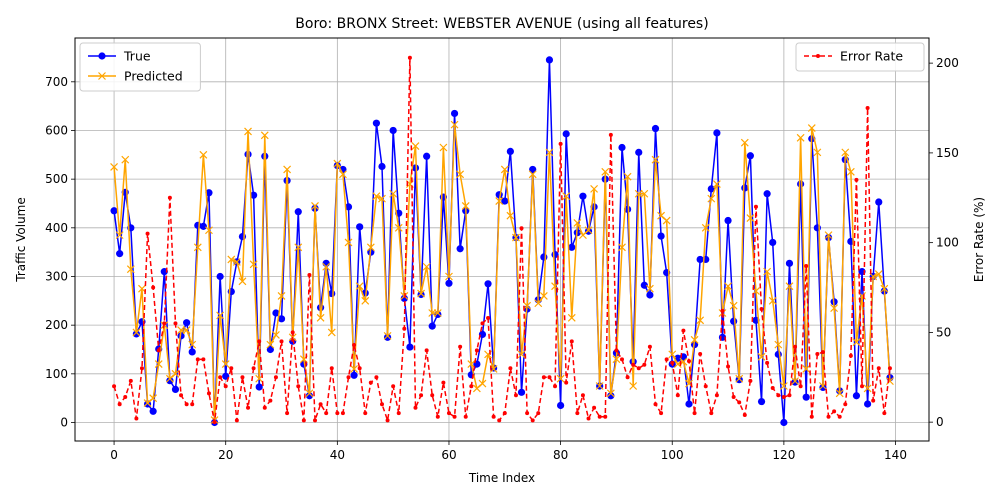  Describe the element at coordinates (114, 455) in the screenshot. I see `x-tick-label: 0` at that location.